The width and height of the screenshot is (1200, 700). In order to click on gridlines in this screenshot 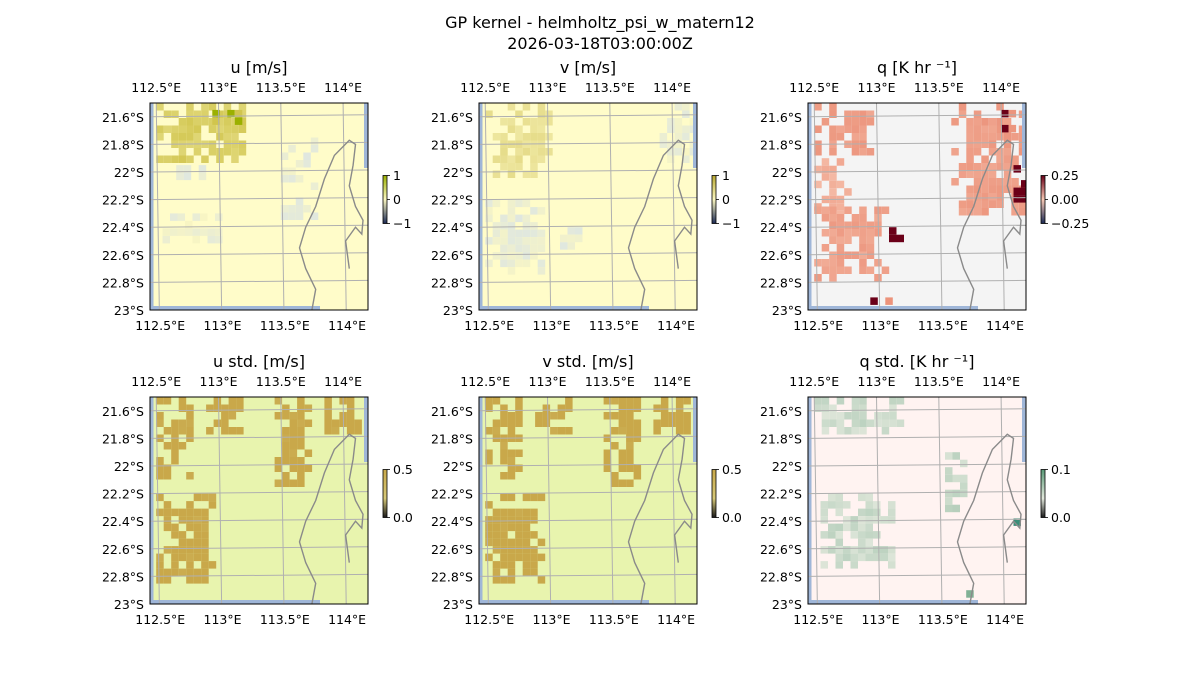, I will do `click(917, 500)`.